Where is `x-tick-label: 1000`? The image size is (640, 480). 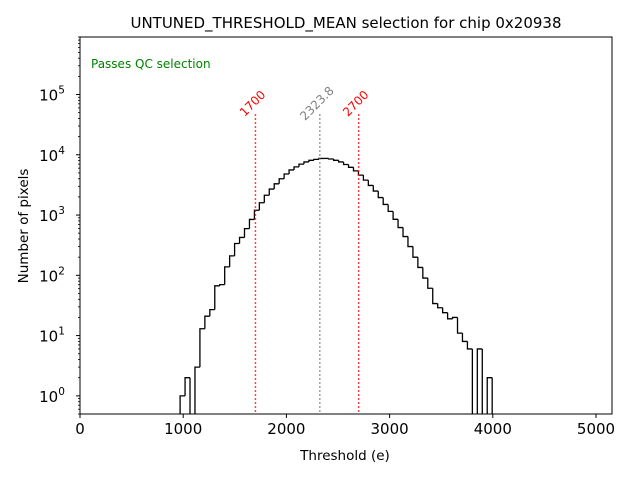 x-tick-label: 1000 is located at coordinates (183, 429).